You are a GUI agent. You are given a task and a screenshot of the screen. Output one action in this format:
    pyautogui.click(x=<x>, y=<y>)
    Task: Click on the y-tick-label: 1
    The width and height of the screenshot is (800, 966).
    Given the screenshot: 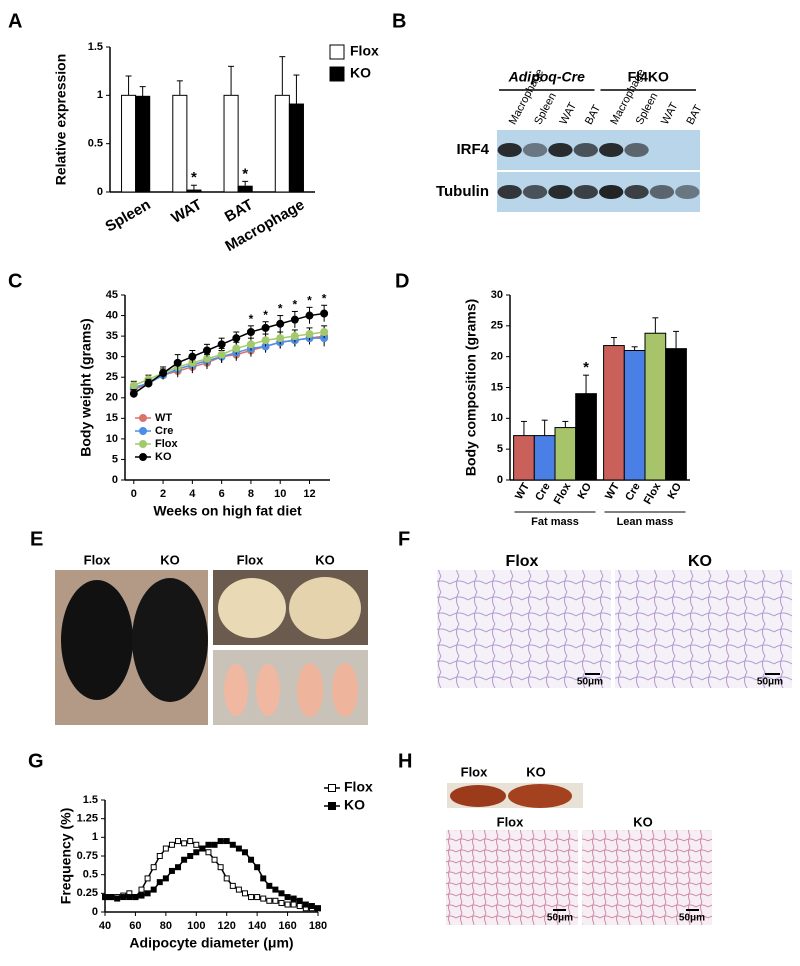 What is the action you would take?
    pyautogui.click(x=95, y=837)
    